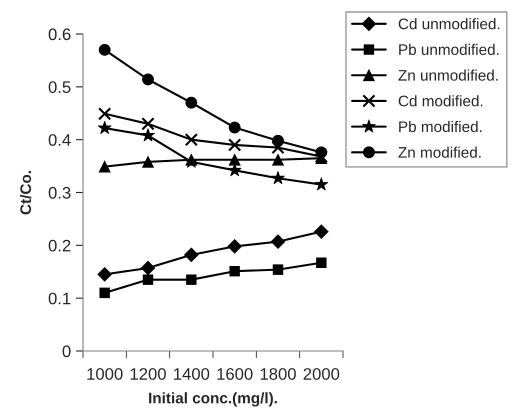  What do you see at coordinates (59, 192) in the screenshot?
I see `y-tick-label: 0.3` at bounding box center [59, 192].